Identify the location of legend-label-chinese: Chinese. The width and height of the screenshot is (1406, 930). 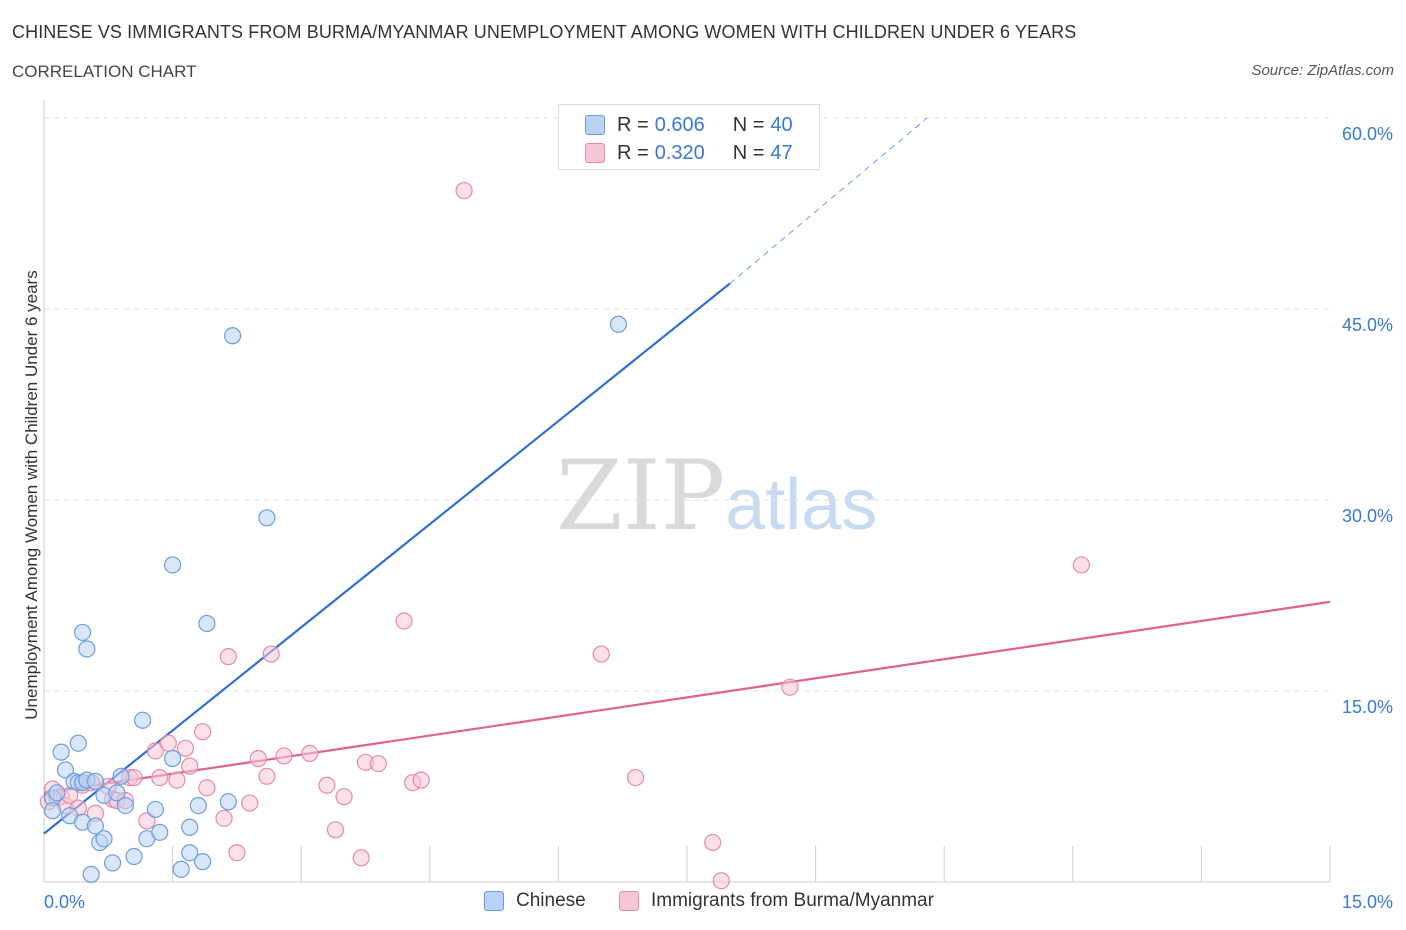
(551, 900).